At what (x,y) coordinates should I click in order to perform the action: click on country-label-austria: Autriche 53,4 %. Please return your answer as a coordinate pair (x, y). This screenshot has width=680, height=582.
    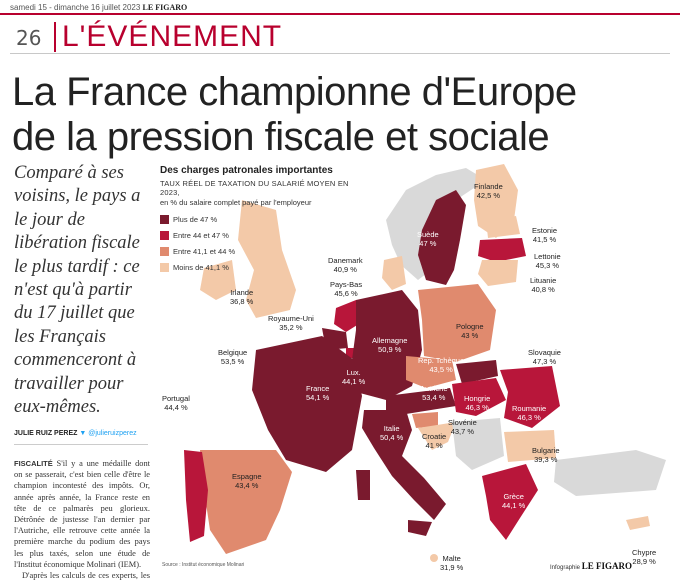
    Looking at the image, I should click on (434, 393).